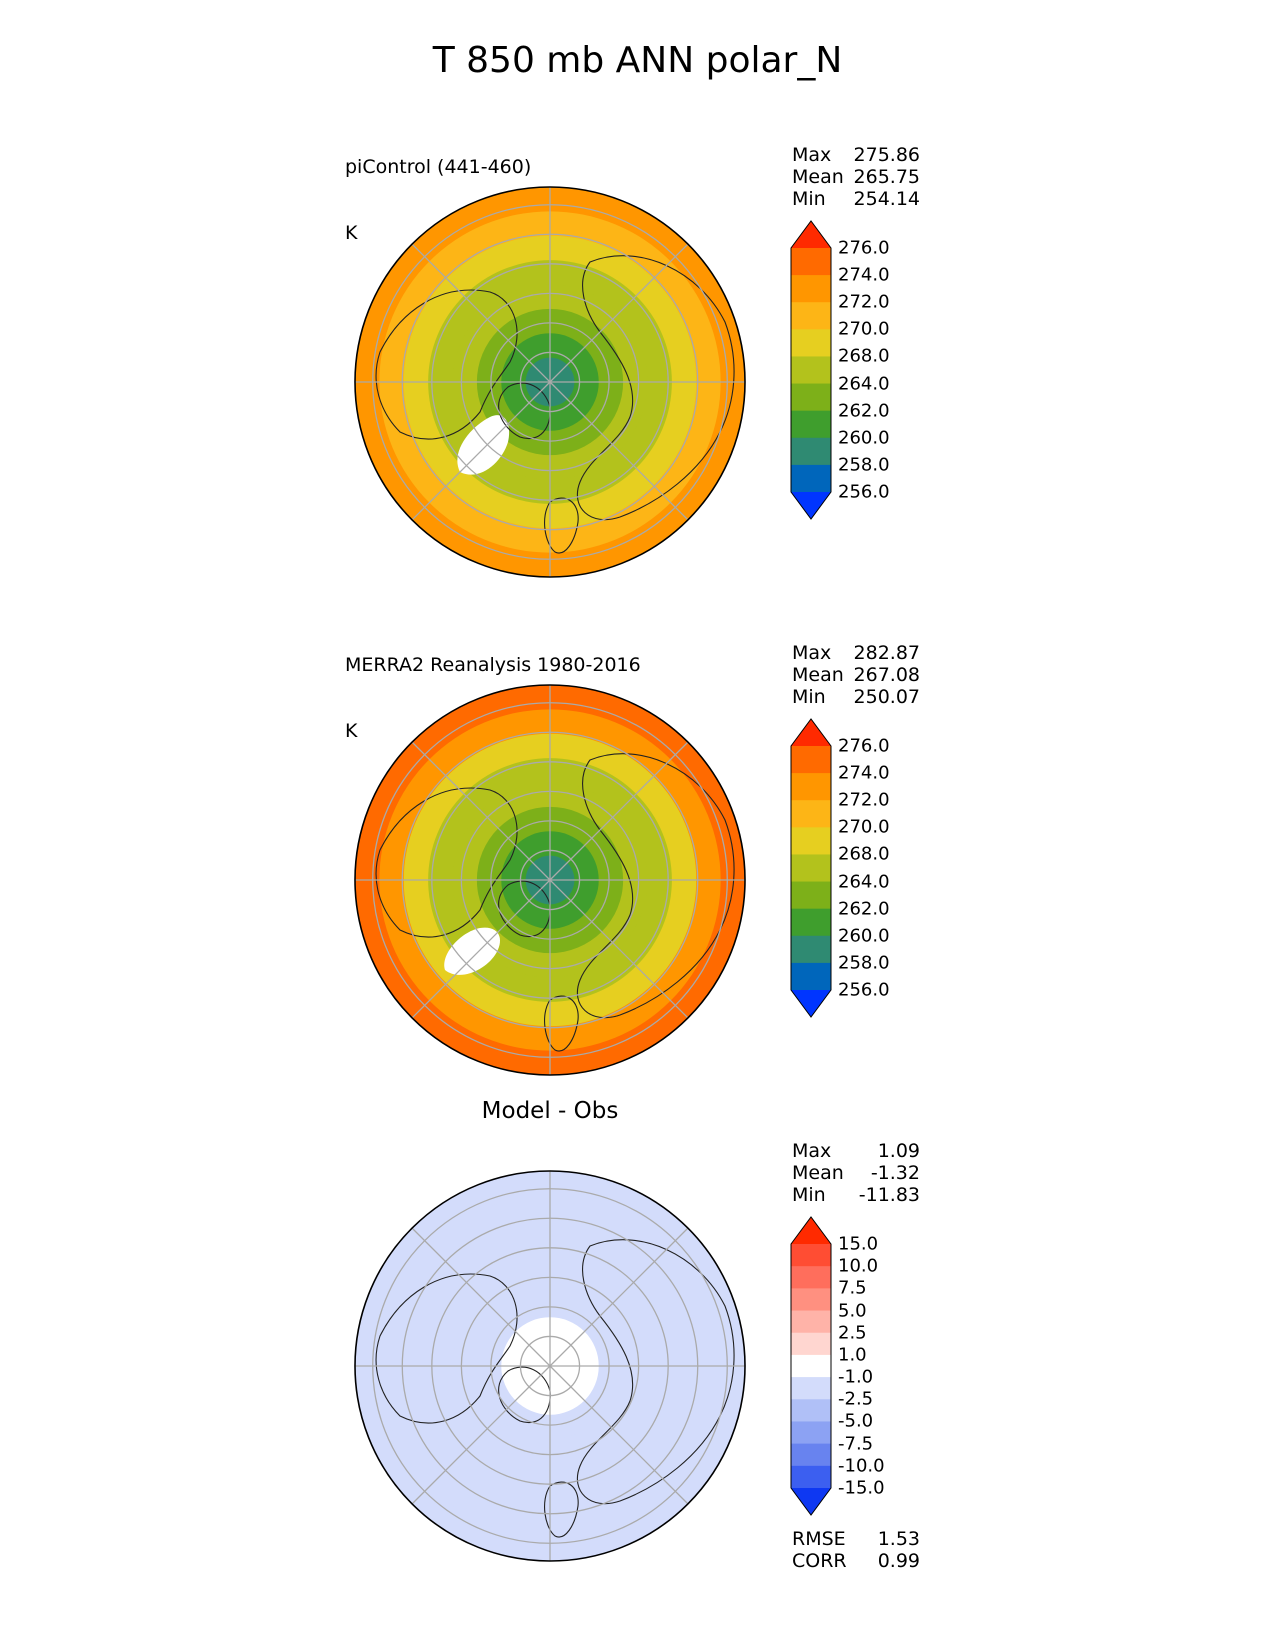 The height and width of the screenshot is (1650, 1275). What do you see at coordinates (898, 1561) in the screenshot?
I see `corr-value: 0.99` at bounding box center [898, 1561].